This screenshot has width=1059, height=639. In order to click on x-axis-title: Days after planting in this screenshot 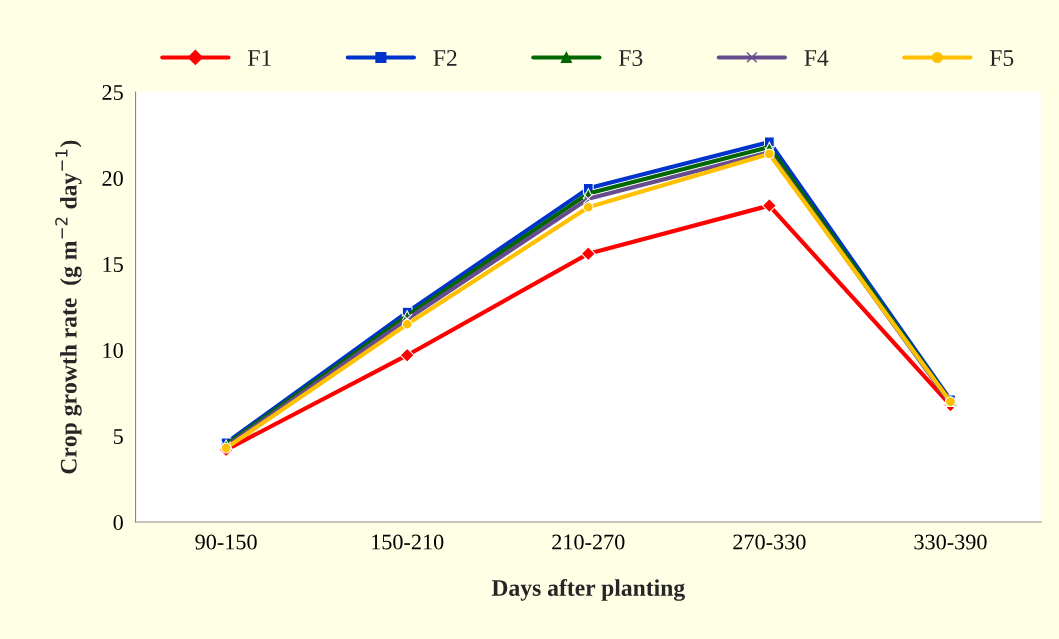, I will do `click(588, 590)`.